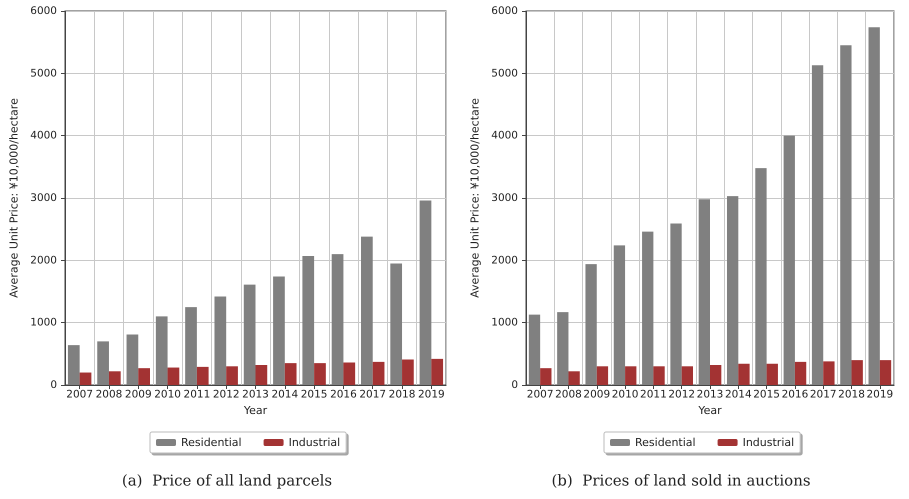 This screenshot has height=499, width=909. What do you see at coordinates (227, 481) in the screenshot?
I see `text: (a) Price of all land parcels` at bounding box center [227, 481].